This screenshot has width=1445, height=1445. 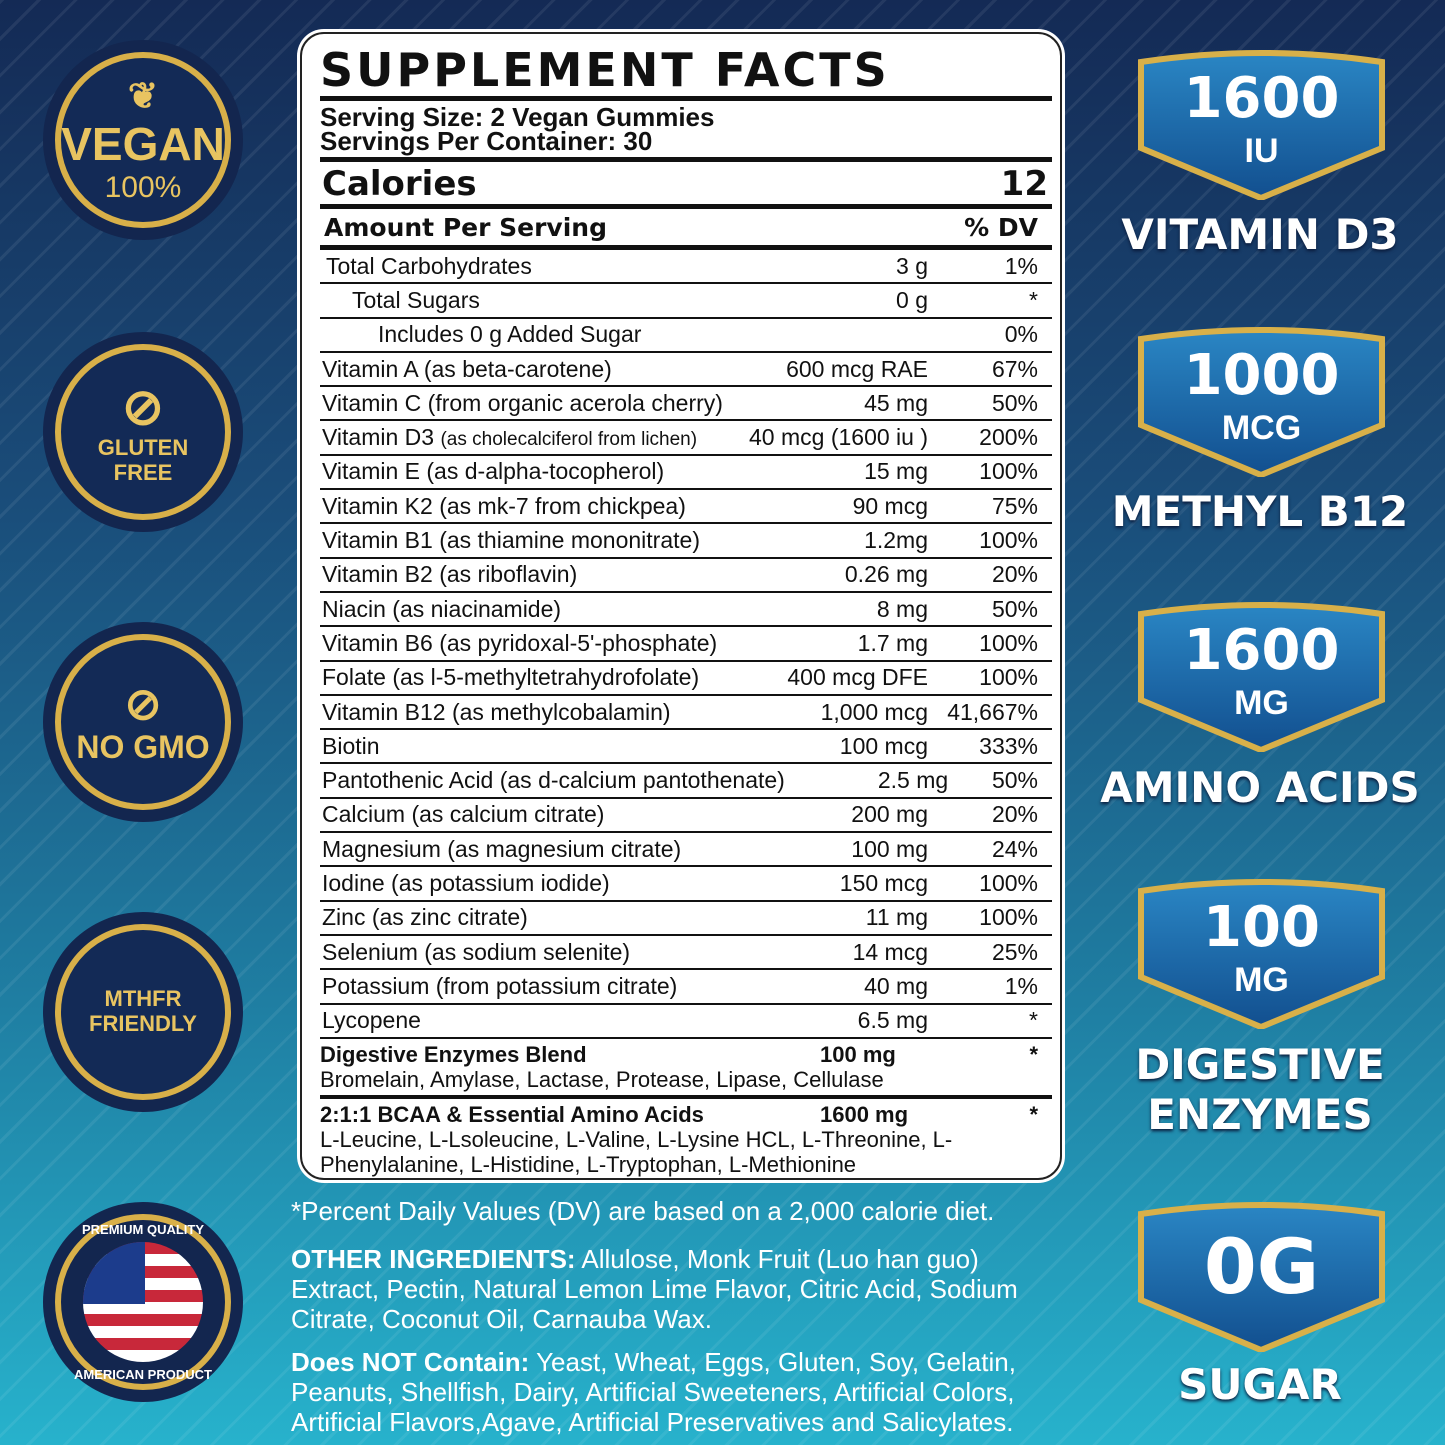 I want to click on nutrient-dv: *, so click(x=1033, y=1020).